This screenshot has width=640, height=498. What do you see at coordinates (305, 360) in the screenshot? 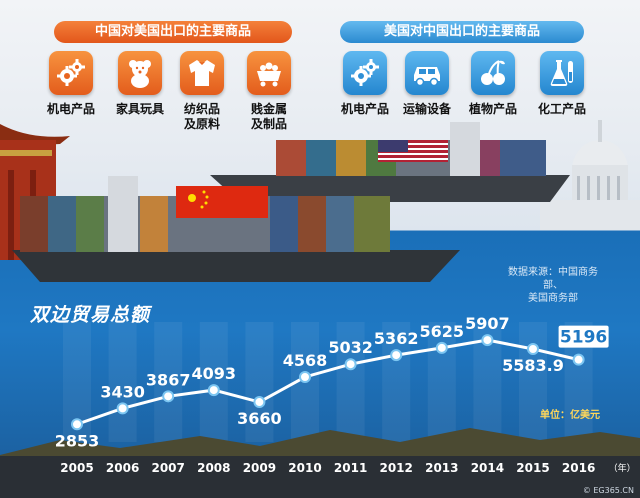
I see `value-label: 4568` at bounding box center [305, 360].